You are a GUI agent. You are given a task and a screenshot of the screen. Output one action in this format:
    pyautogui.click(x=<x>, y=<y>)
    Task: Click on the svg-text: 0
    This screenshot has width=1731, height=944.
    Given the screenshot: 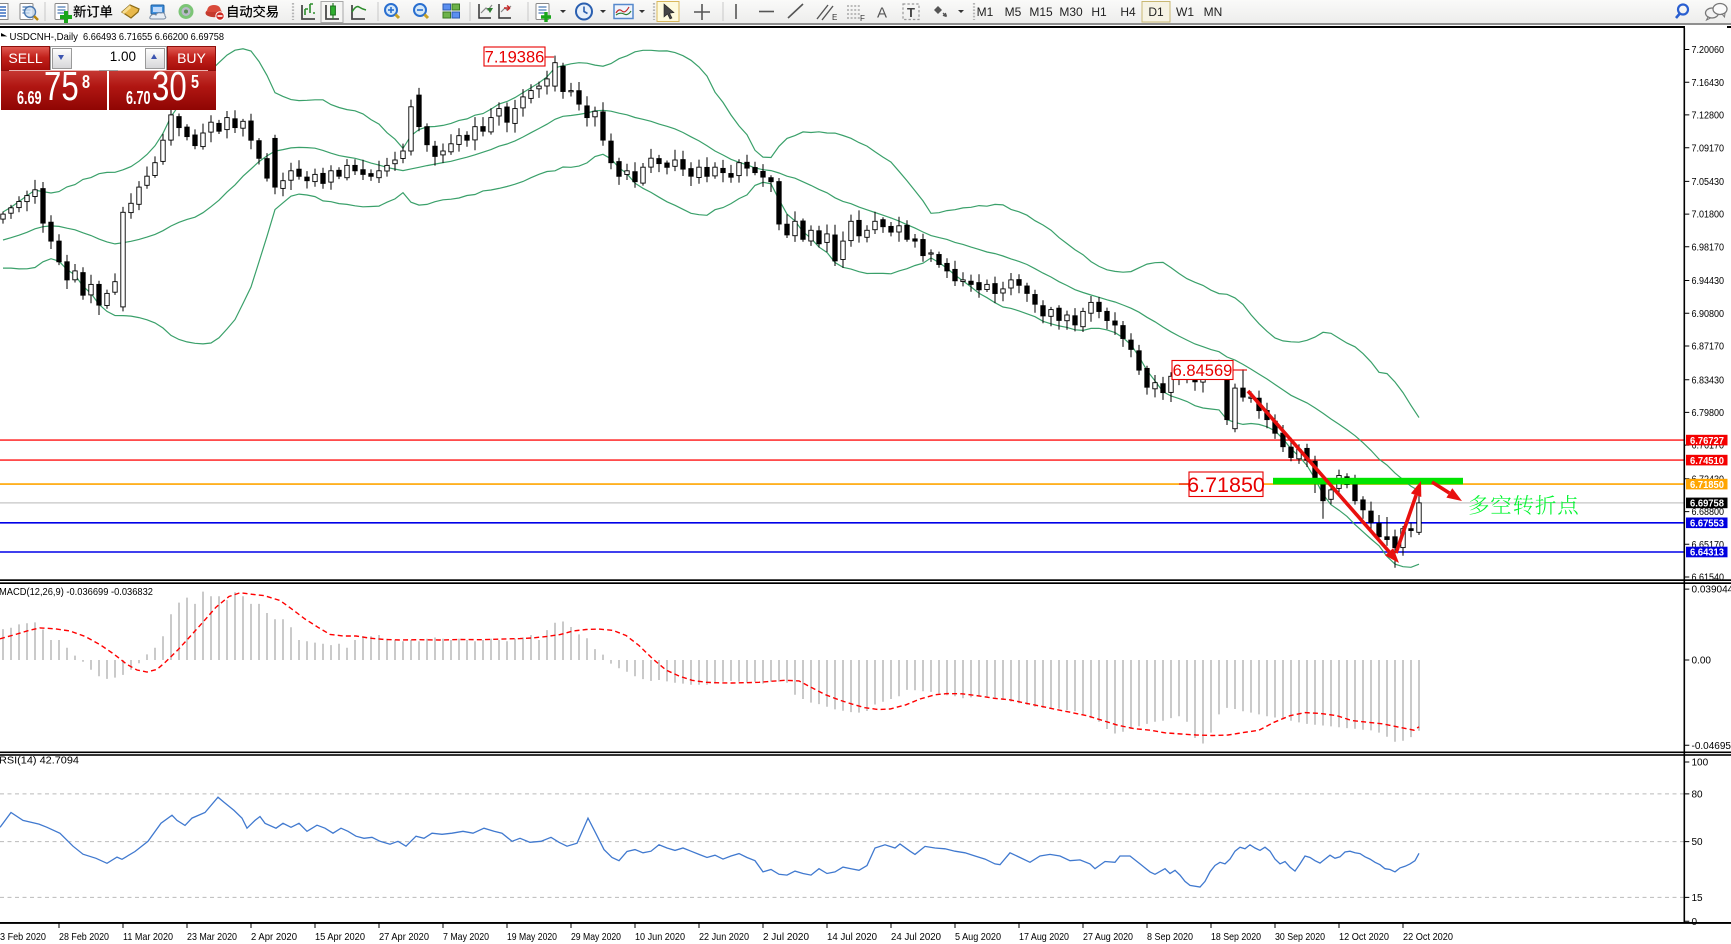 What is the action you would take?
    pyautogui.click(x=1695, y=922)
    